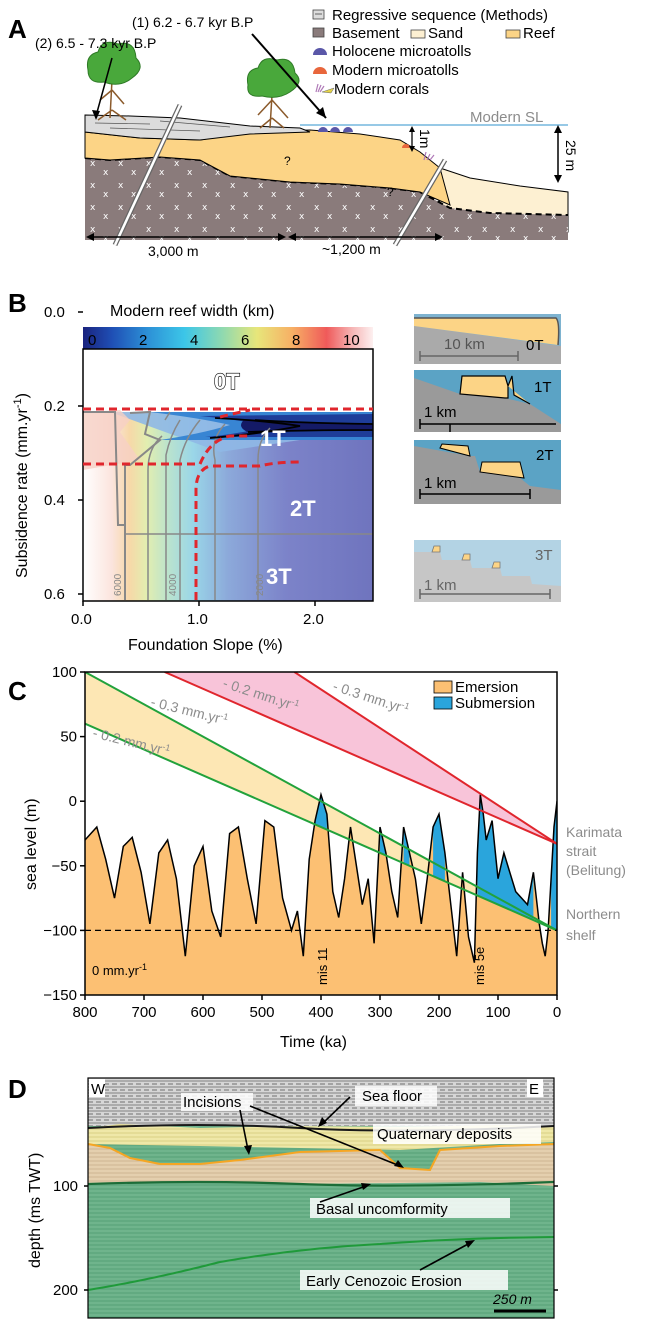 The height and width of the screenshot is (1325, 655). What do you see at coordinates (166, 748) in the screenshot?
I see `rate-label-b-sup: -1` at bounding box center [166, 748].